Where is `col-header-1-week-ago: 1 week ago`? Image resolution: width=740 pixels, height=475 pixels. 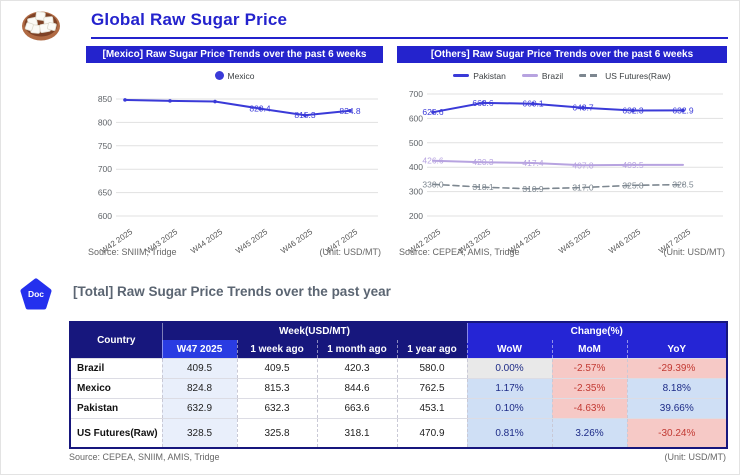
col-header-1-week-ago: 1 week ago is located at coordinates (276, 349).